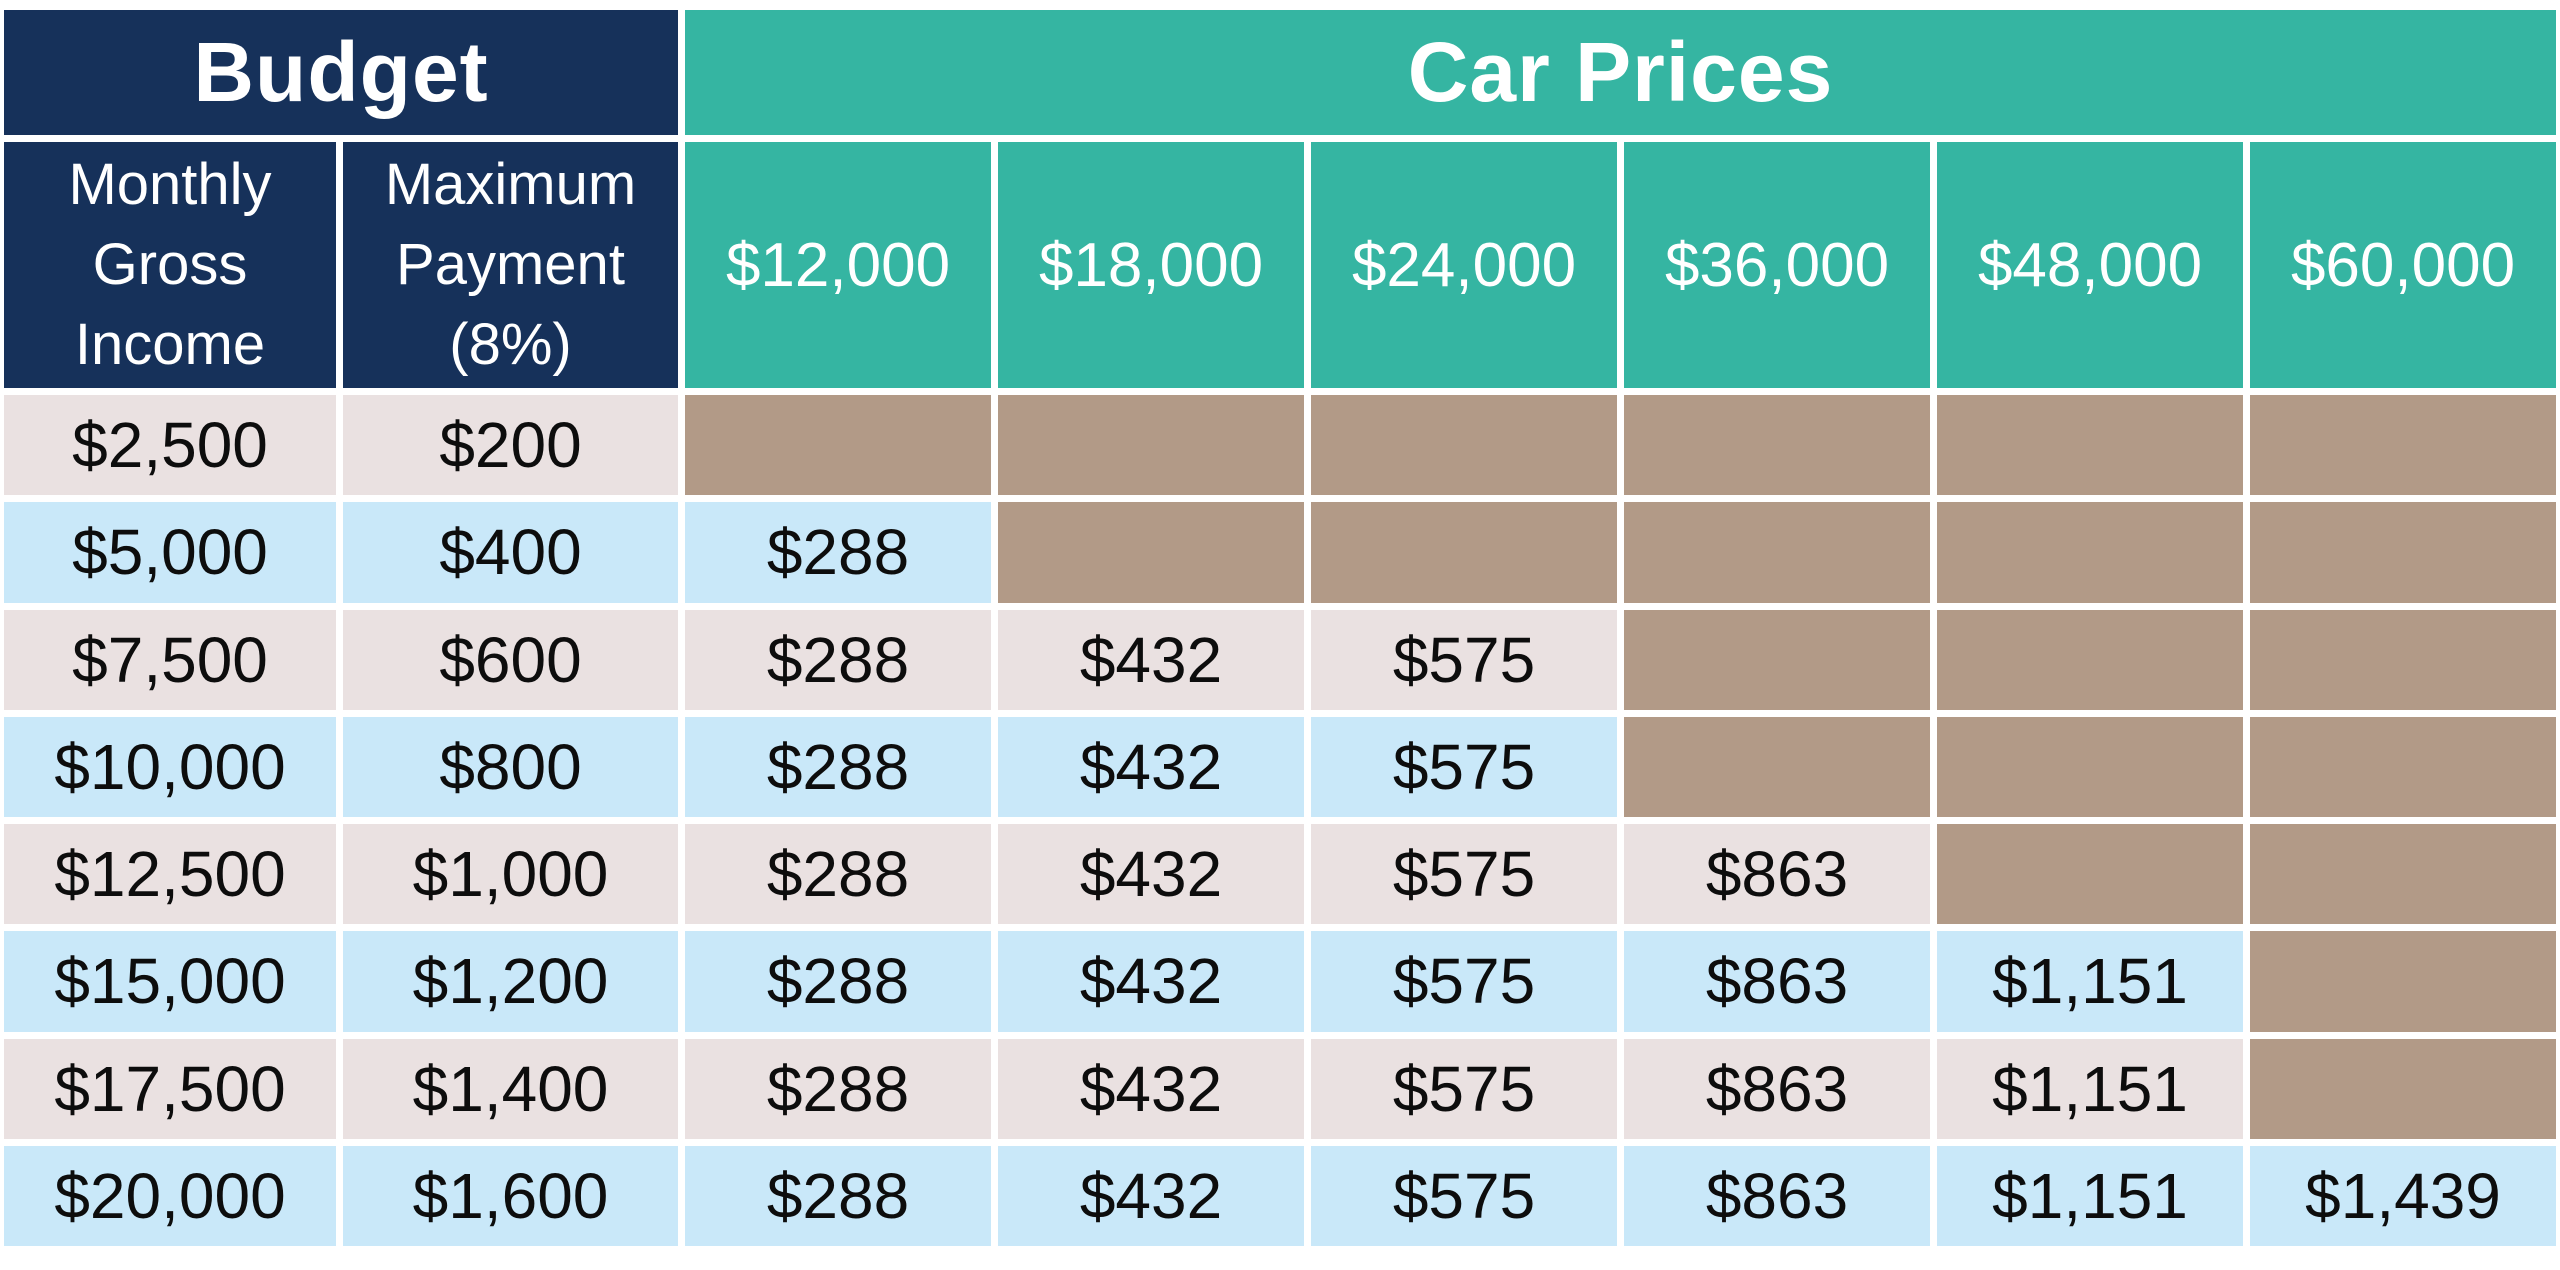  I want to click on max-payment-cell: $800, so click(510, 766).